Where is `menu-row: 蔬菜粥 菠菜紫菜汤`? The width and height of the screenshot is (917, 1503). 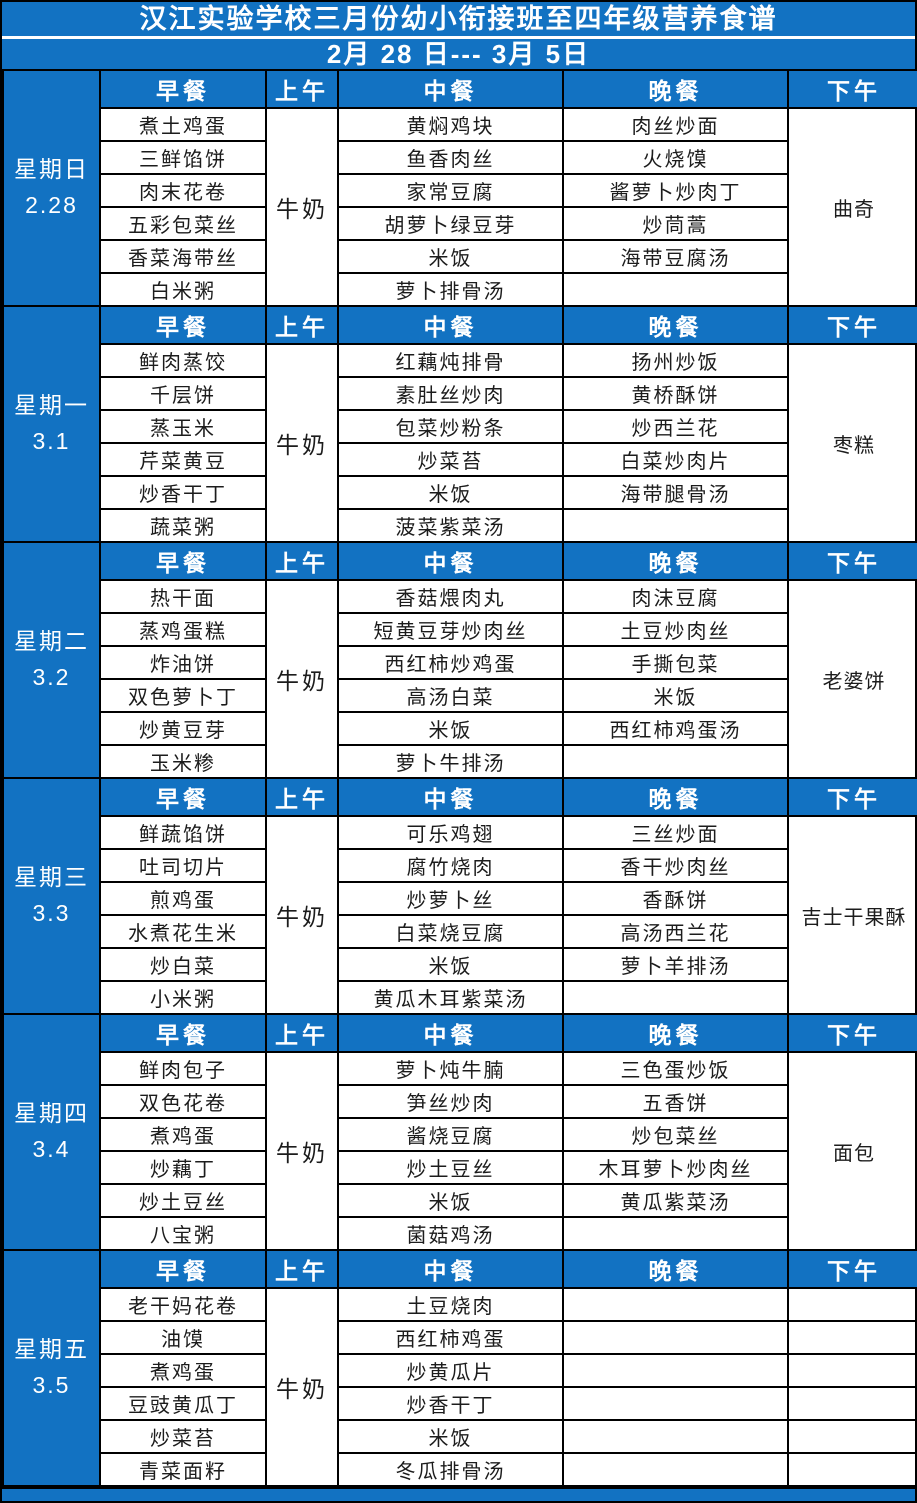
menu-row: 蔬菜粥 菠菜紫菜汤 is located at coordinates (460, 525).